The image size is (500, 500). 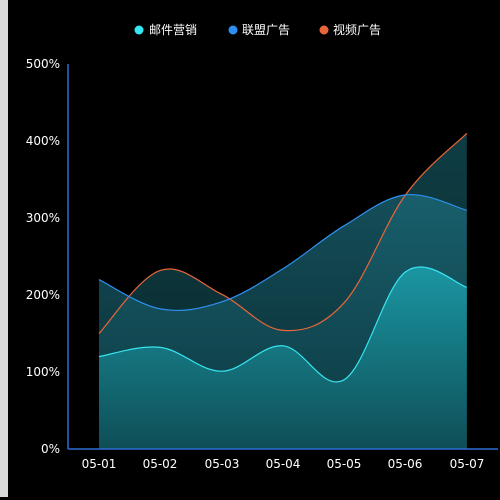 I want to click on legend-item-series-1: 联盟广告, so click(x=259, y=30).